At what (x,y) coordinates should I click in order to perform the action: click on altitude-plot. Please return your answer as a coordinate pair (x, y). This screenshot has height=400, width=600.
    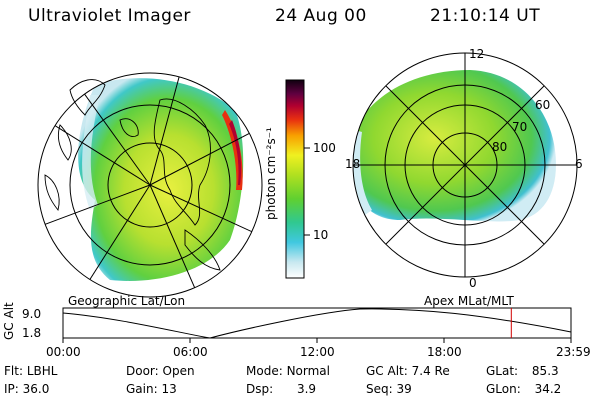
    Looking at the image, I should click on (317, 325).